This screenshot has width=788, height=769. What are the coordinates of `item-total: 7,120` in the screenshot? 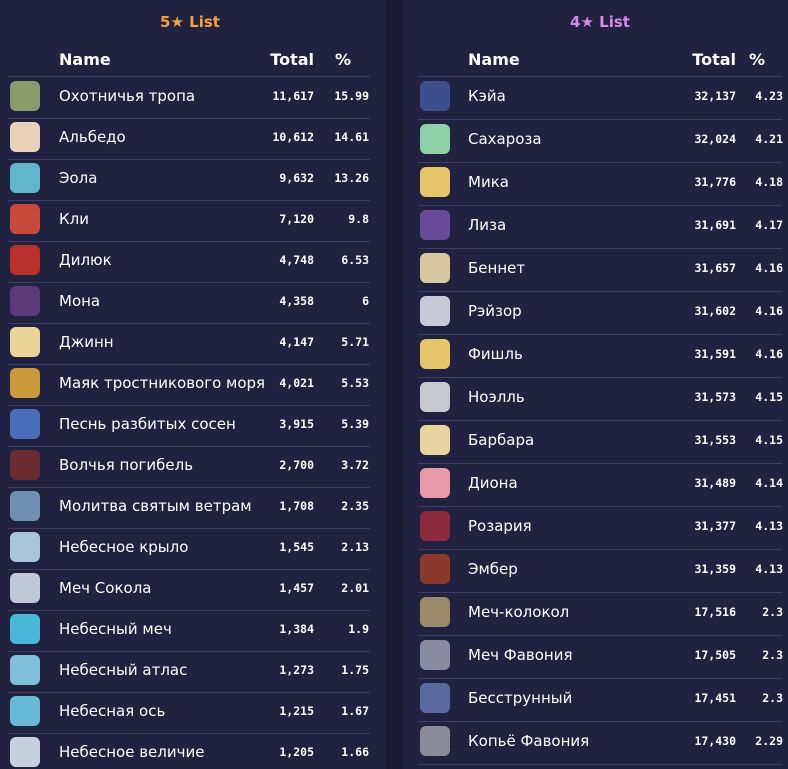 It's located at (296, 219).